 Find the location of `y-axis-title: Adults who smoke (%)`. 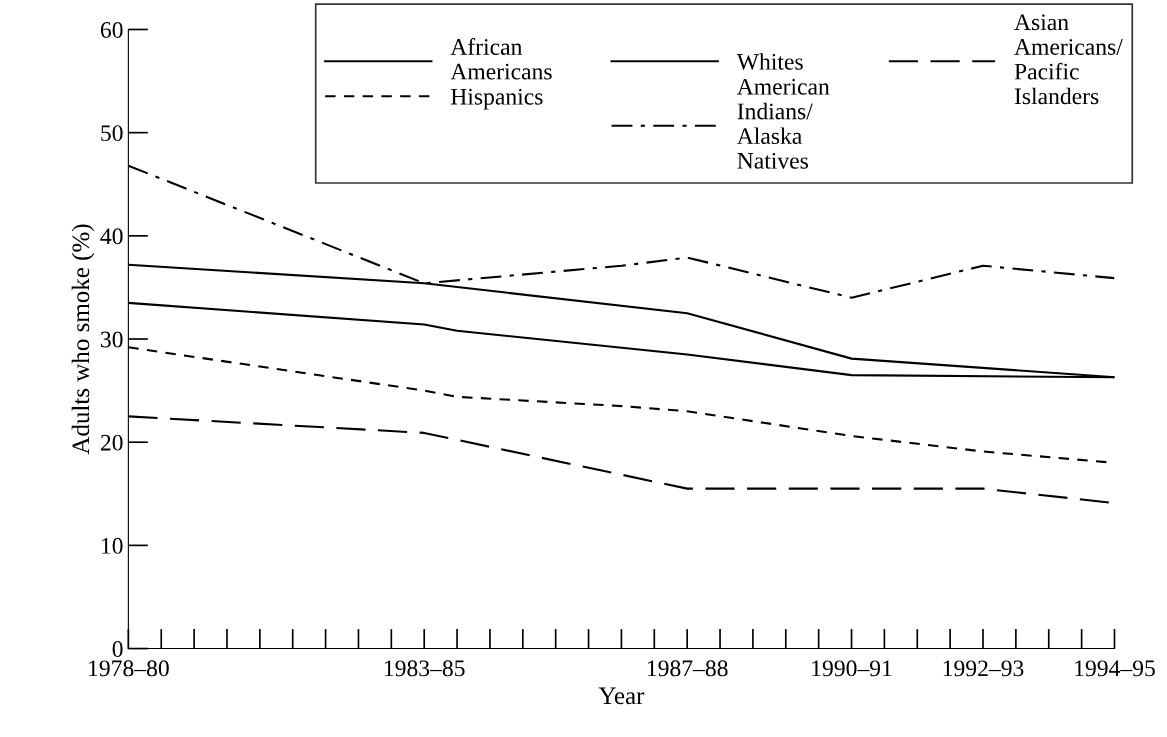

y-axis-title: Adults who smoke (%) is located at coordinates (83, 339).